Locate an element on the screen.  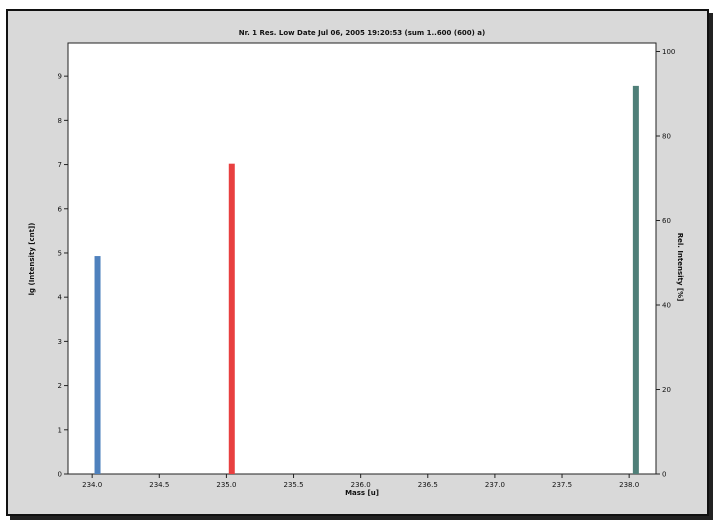
y-tick-label: 8 is located at coordinates (60, 121).